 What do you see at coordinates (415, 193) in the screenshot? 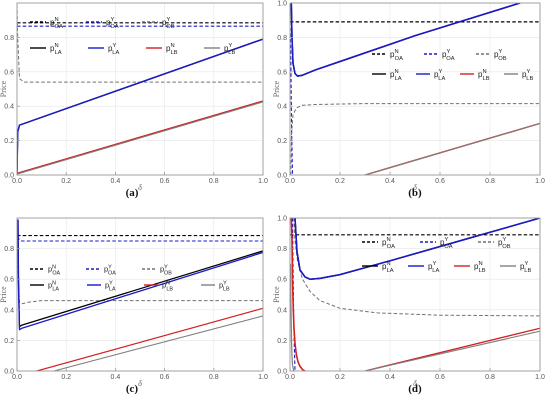
I see `panel-caption: (b)` at bounding box center [415, 193].